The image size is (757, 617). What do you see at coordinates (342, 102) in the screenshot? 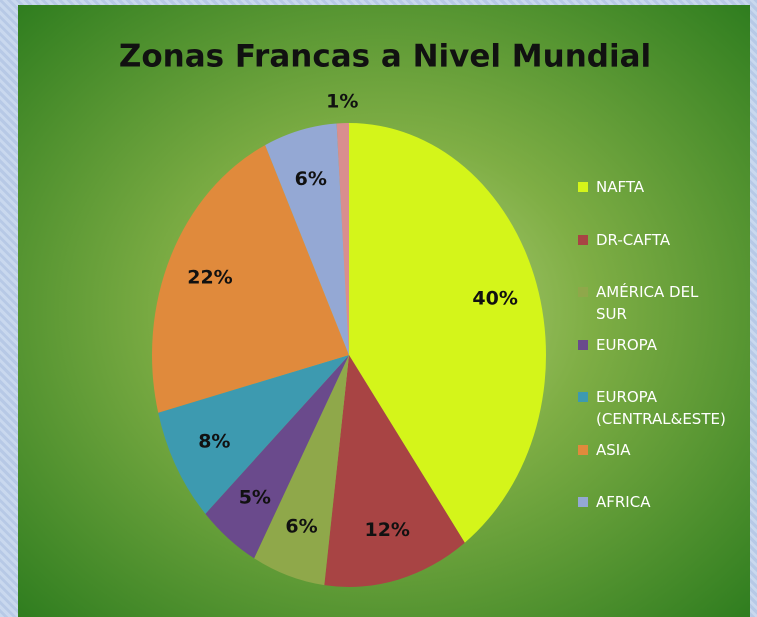
I see `data-label: 1%` at bounding box center [342, 102].